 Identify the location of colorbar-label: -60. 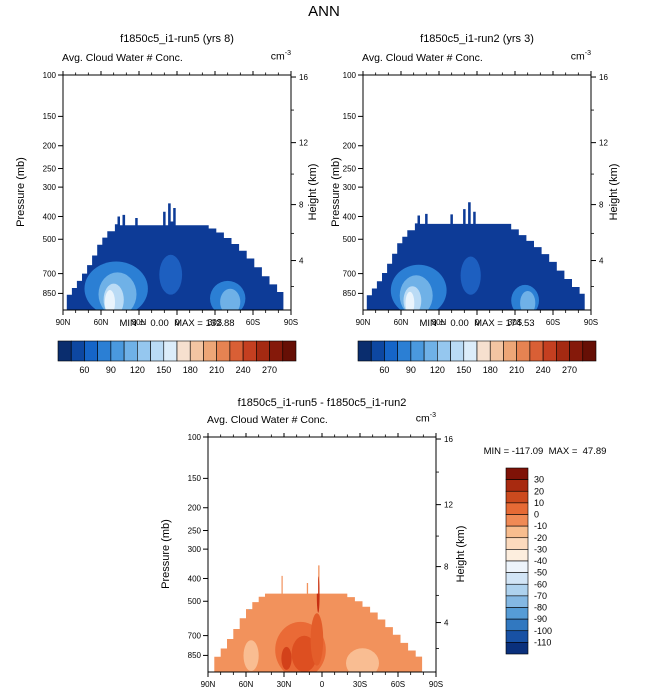
(540, 584).